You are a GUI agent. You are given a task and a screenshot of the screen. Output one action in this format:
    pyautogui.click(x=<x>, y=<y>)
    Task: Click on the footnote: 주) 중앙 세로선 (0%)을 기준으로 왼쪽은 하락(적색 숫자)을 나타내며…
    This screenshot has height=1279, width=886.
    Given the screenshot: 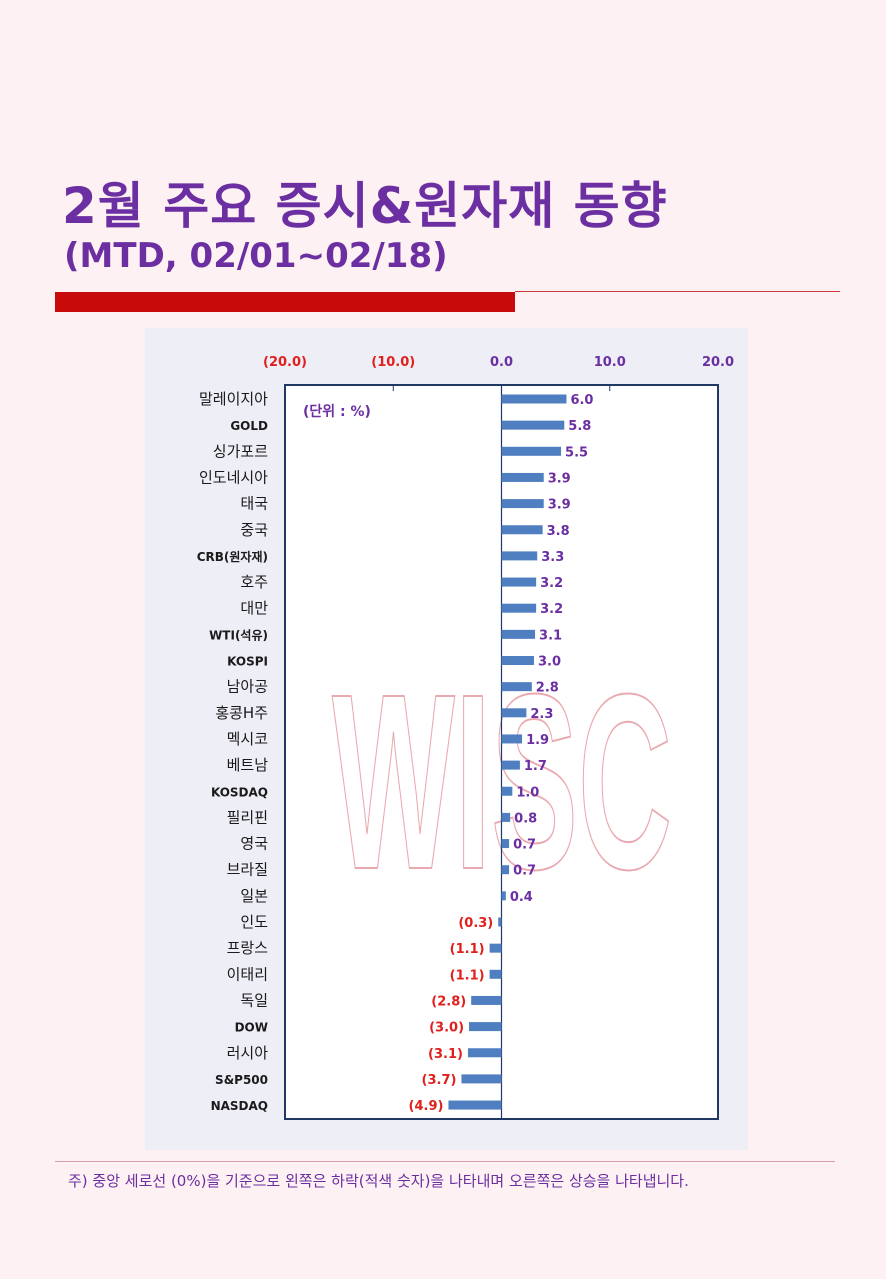 What is the action you would take?
    pyautogui.click(x=378, y=1181)
    